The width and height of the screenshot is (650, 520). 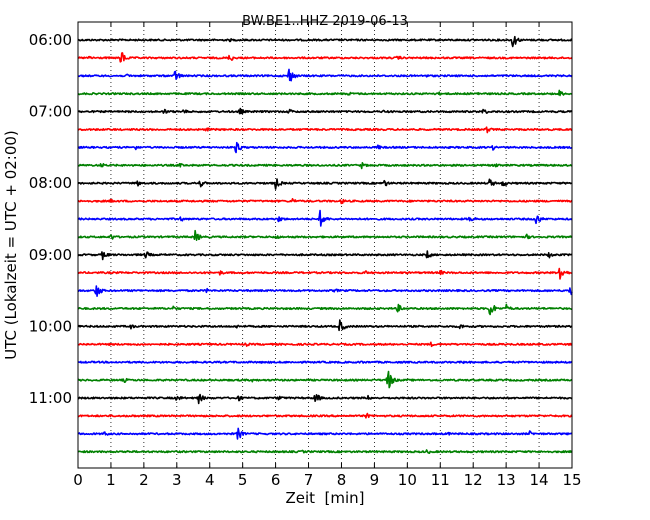 I want to click on y-tick-label: 06:00, so click(x=50, y=40).